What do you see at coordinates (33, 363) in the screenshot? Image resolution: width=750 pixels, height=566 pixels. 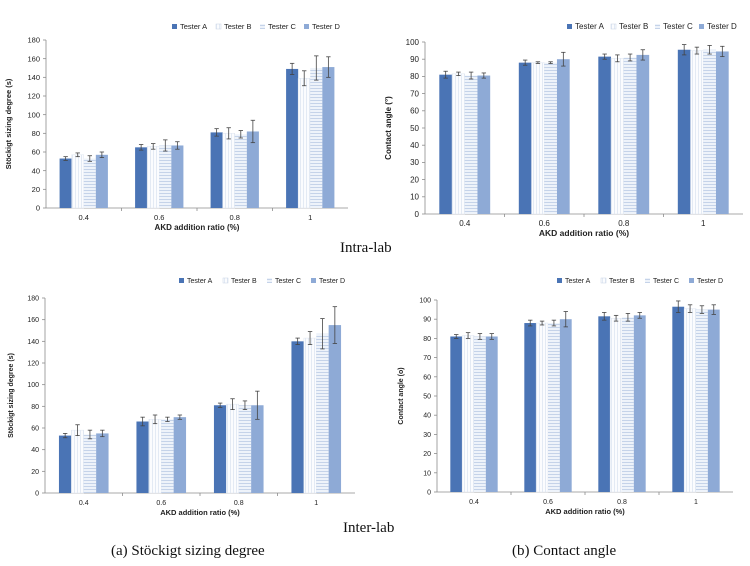 I see `y-tick-label: 120` at bounding box center [33, 363].